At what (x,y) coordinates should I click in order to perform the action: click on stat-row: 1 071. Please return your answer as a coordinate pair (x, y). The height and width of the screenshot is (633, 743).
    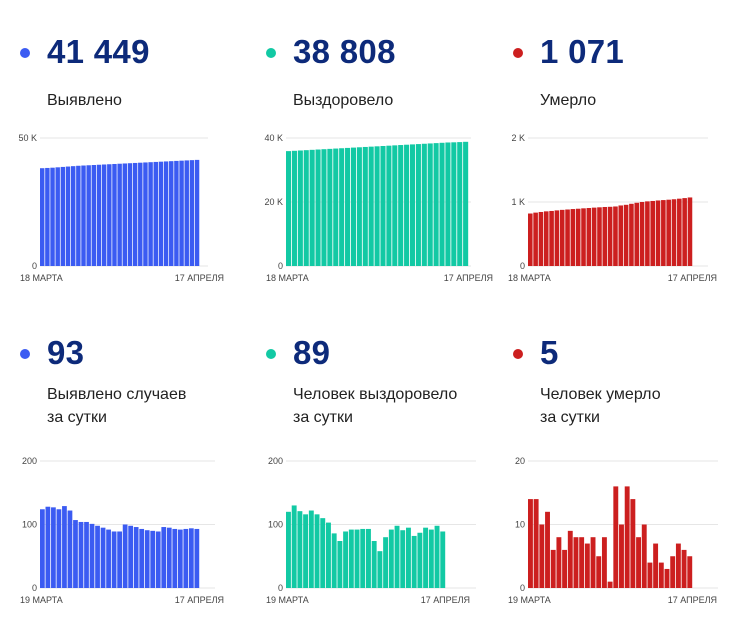
    Looking at the image, I should click on (568, 52).